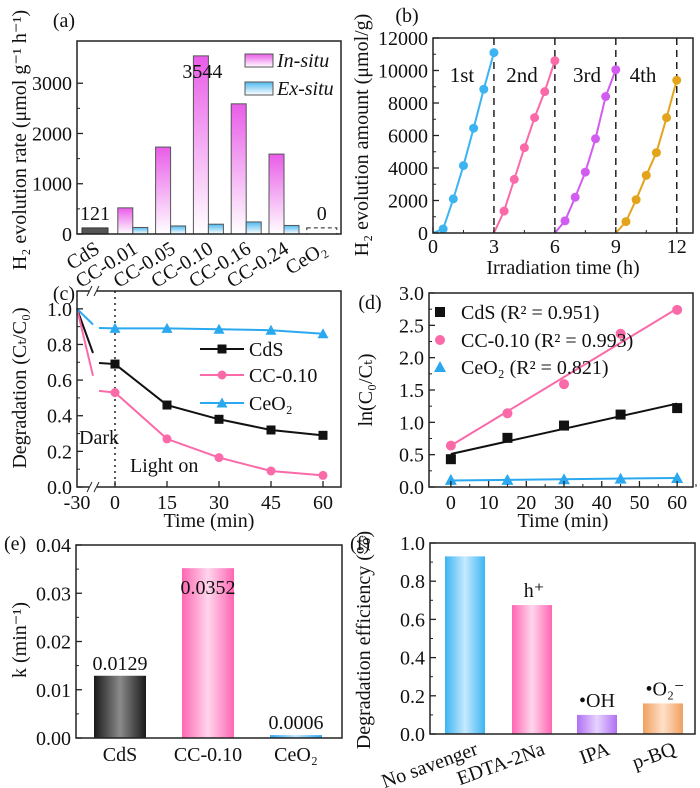  Describe the element at coordinates (587, 75) in the screenshot. I see `cycle-label: 3rd` at that location.